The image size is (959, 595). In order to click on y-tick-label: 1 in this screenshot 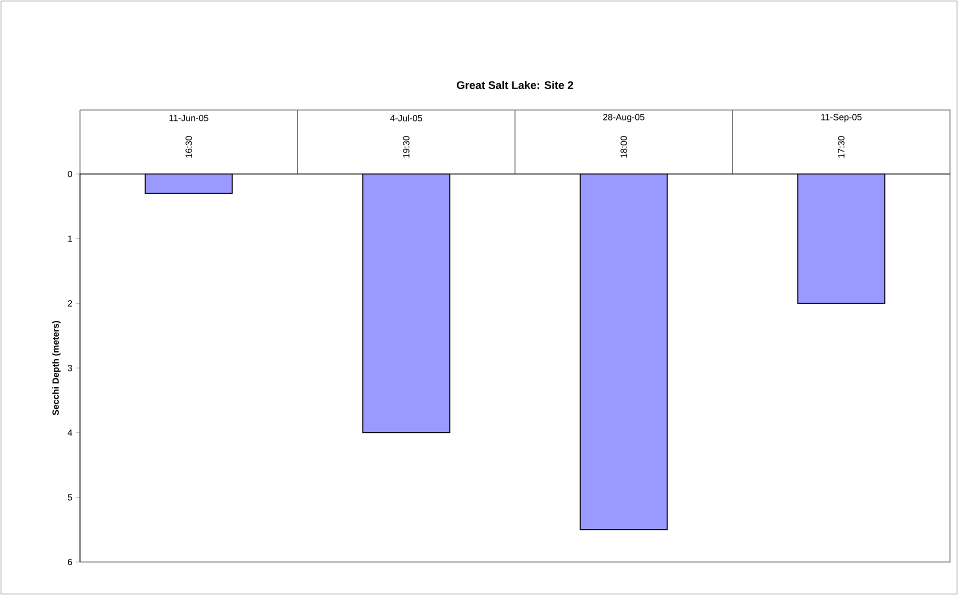, I will do `click(70, 239)`.